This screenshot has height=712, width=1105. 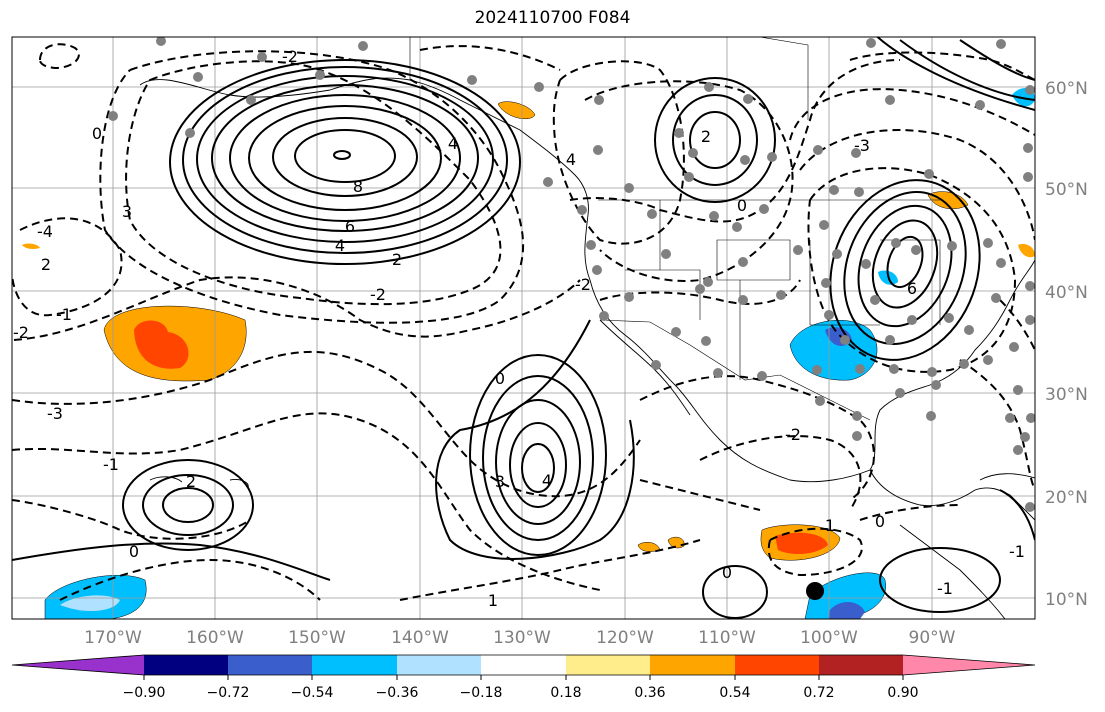 What do you see at coordinates (902, 693) in the screenshot?
I see `colorbar-tick-label: 0.90` at bounding box center [902, 693].